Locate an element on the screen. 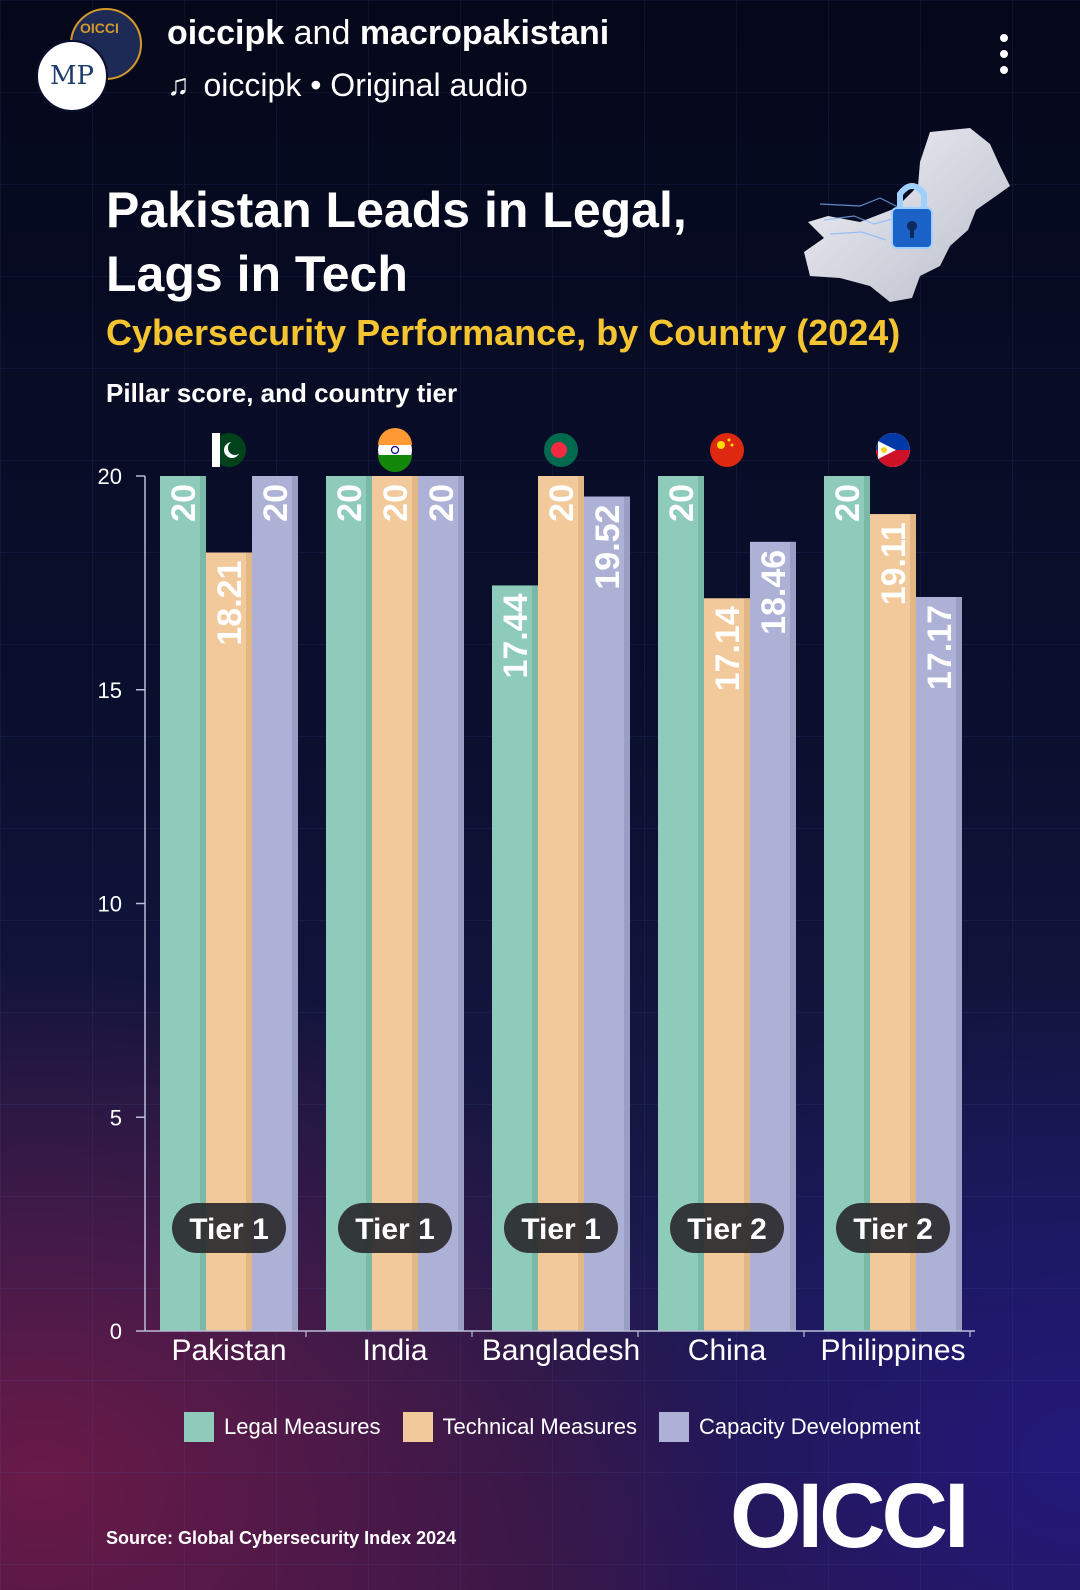  macropakistani-avatar: MP is located at coordinates (72, 76).